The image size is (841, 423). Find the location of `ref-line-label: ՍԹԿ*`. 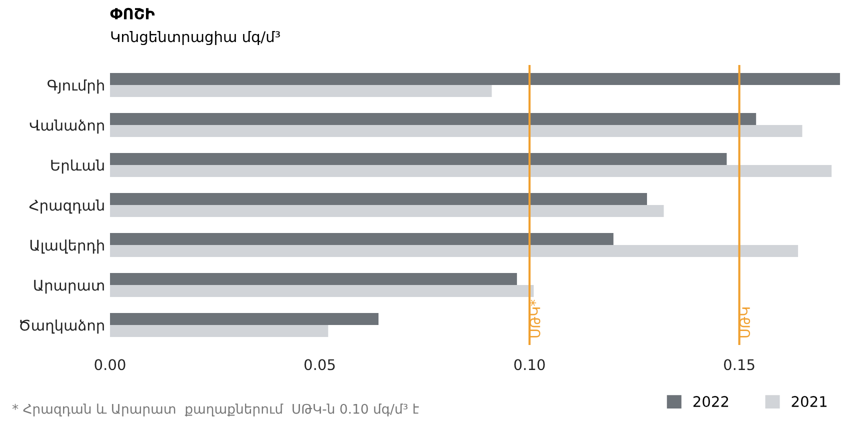

ref-line-label: ՍԹԿ* is located at coordinates (535, 319).